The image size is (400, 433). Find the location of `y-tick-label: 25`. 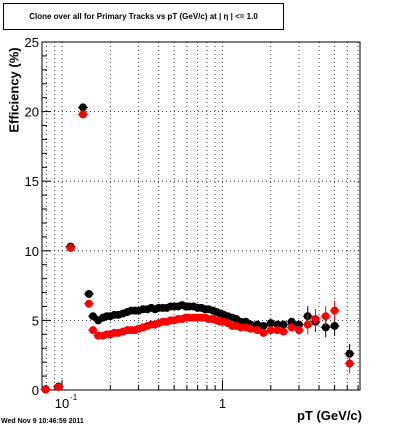

y-tick-label: 25 is located at coordinates (32, 42).